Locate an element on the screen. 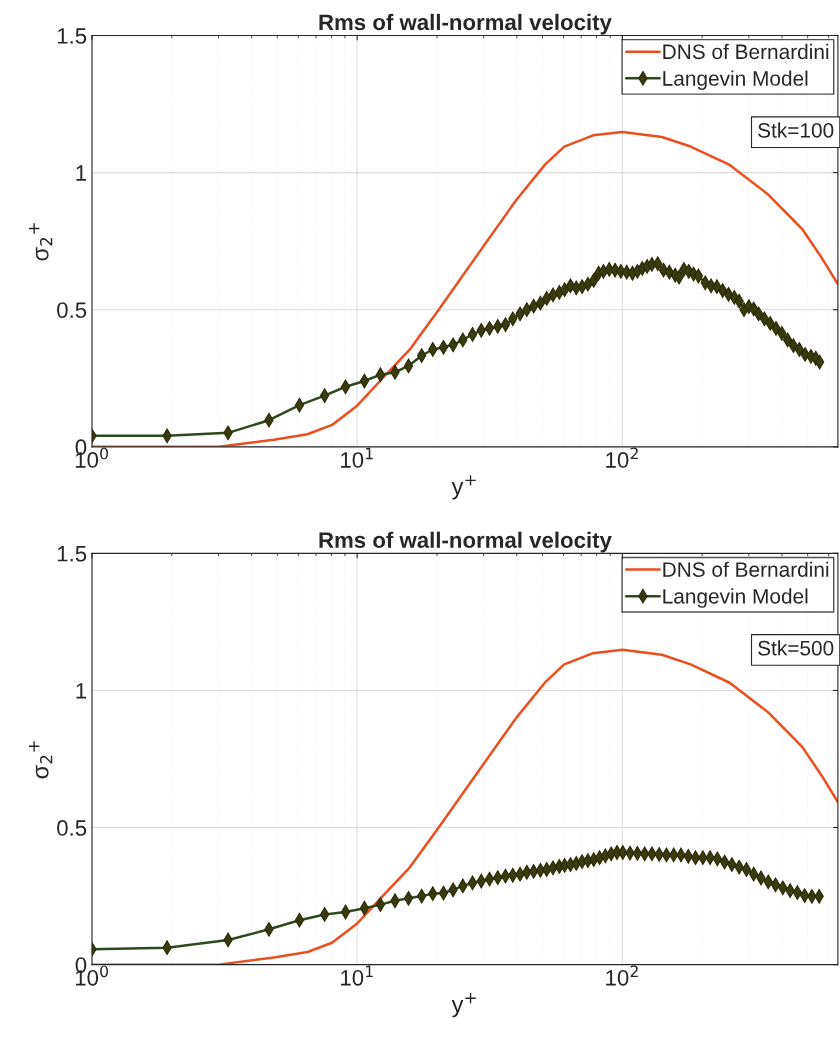 Image resolution: width=840 pixels, height=1044 pixels. annotation: Stk=500 is located at coordinates (796, 648).